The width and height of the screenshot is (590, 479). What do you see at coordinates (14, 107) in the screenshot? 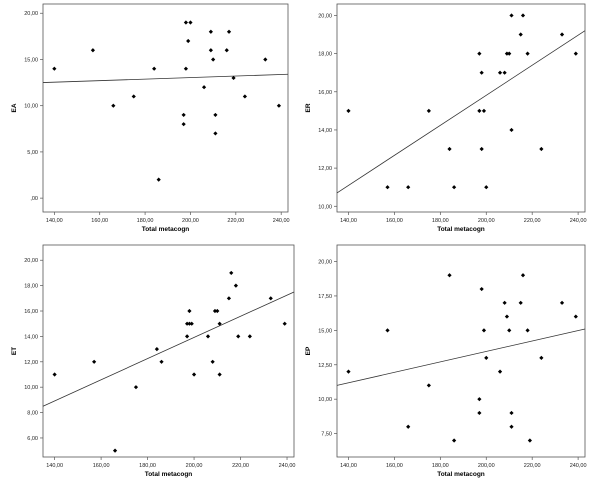
I see `y-axis-title: EA` at bounding box center [14, 107].